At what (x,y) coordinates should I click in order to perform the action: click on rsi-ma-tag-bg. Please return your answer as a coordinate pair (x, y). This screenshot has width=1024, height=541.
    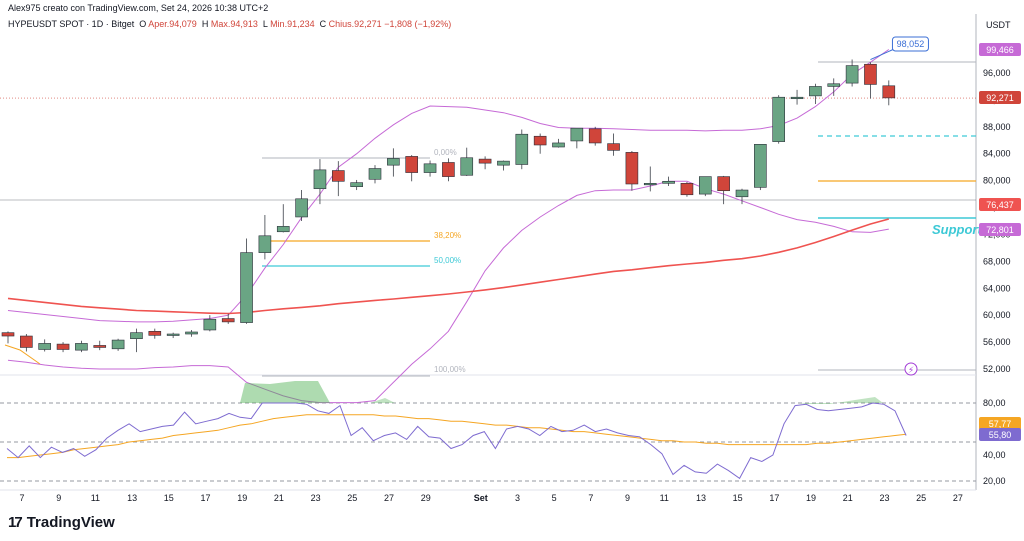
    Looking at the image, I should click on (1000, 423).